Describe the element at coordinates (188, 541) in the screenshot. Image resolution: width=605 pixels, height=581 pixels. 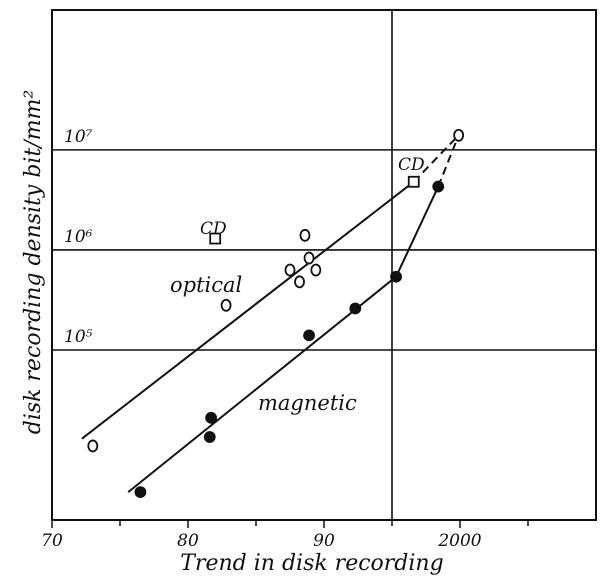
I see `x-tick-label: 80` at that location.